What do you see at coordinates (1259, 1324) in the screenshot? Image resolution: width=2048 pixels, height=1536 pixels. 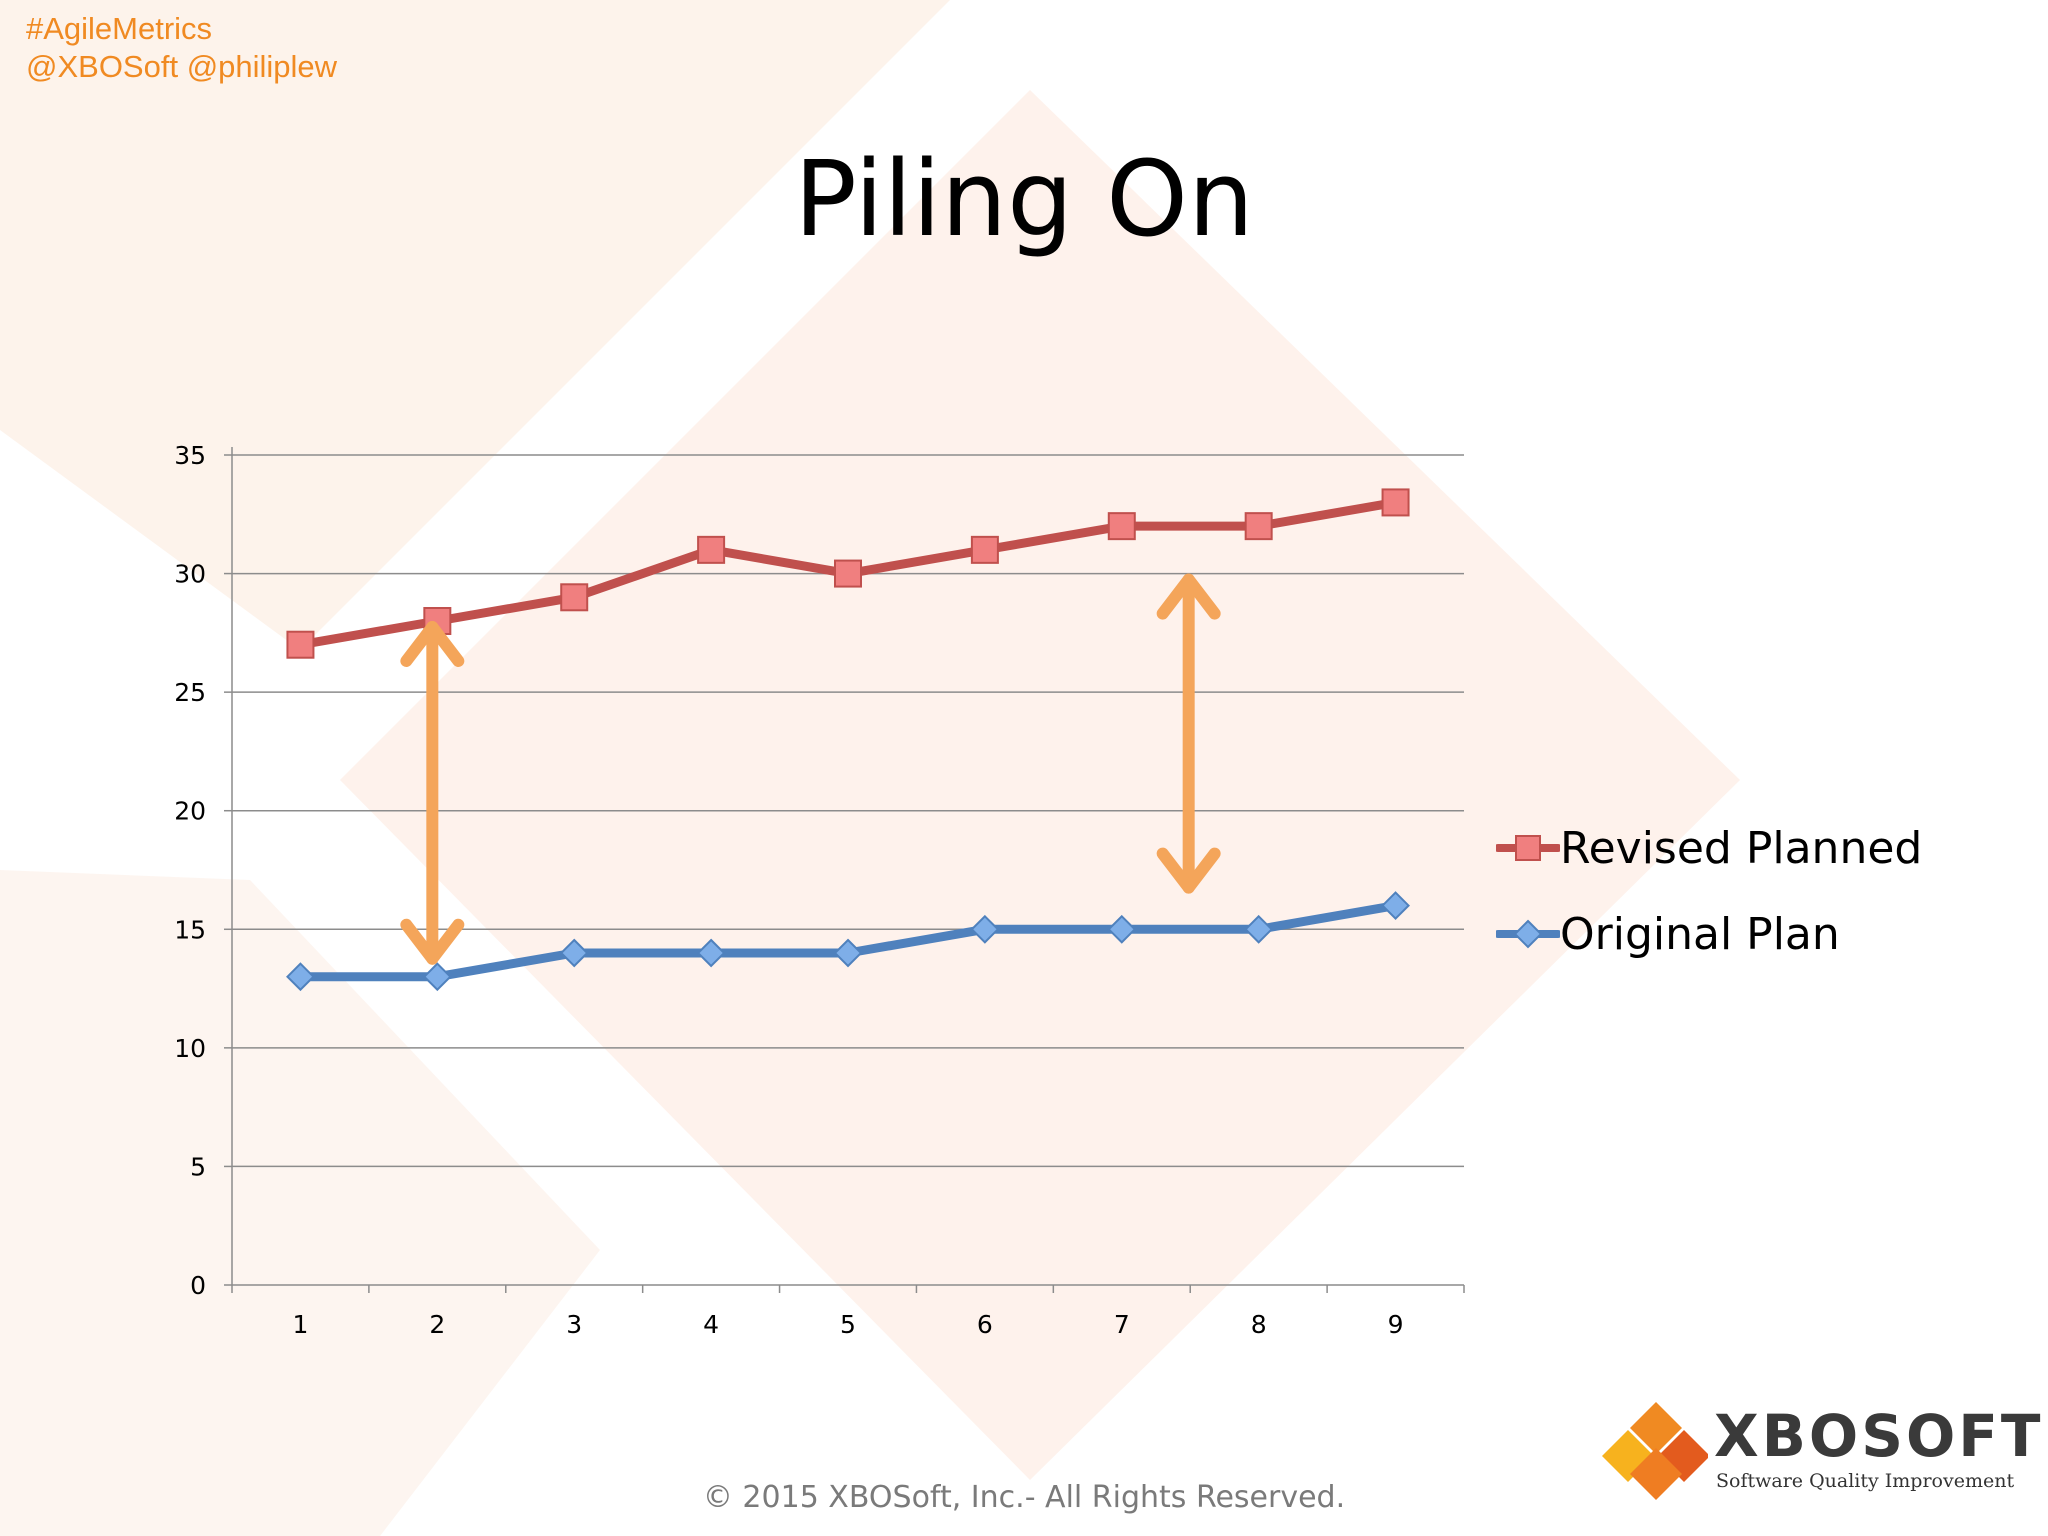 I see `x-tick-label: 8` at bounding box center [1259, 1324].